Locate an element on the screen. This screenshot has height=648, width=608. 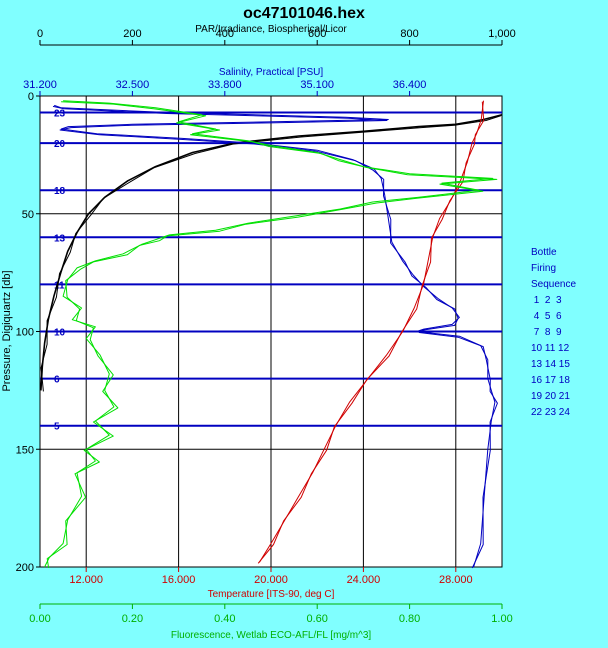
temperature-tick-label: 24.000 is located at coordinates (364, 580).